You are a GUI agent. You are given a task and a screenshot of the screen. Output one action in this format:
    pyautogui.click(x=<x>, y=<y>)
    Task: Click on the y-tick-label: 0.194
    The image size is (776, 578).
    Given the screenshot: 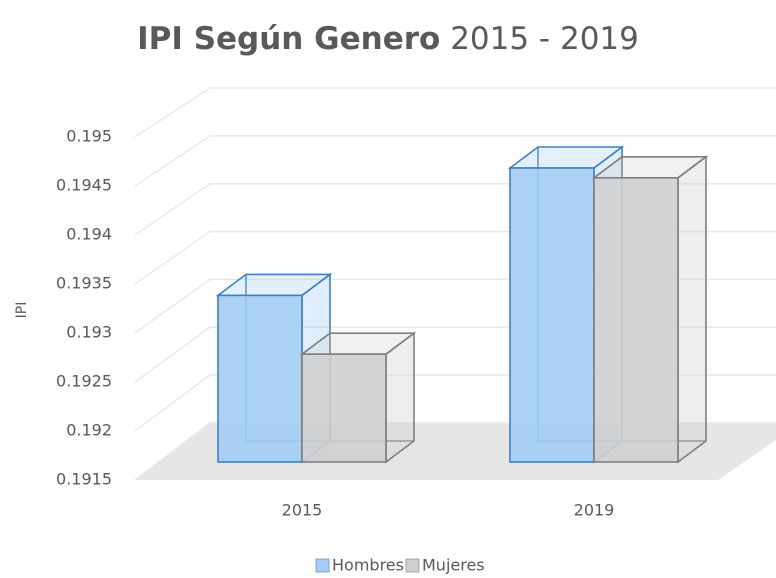 What is the action you would take?
    pyautogui.click(x=89, y=234)
    